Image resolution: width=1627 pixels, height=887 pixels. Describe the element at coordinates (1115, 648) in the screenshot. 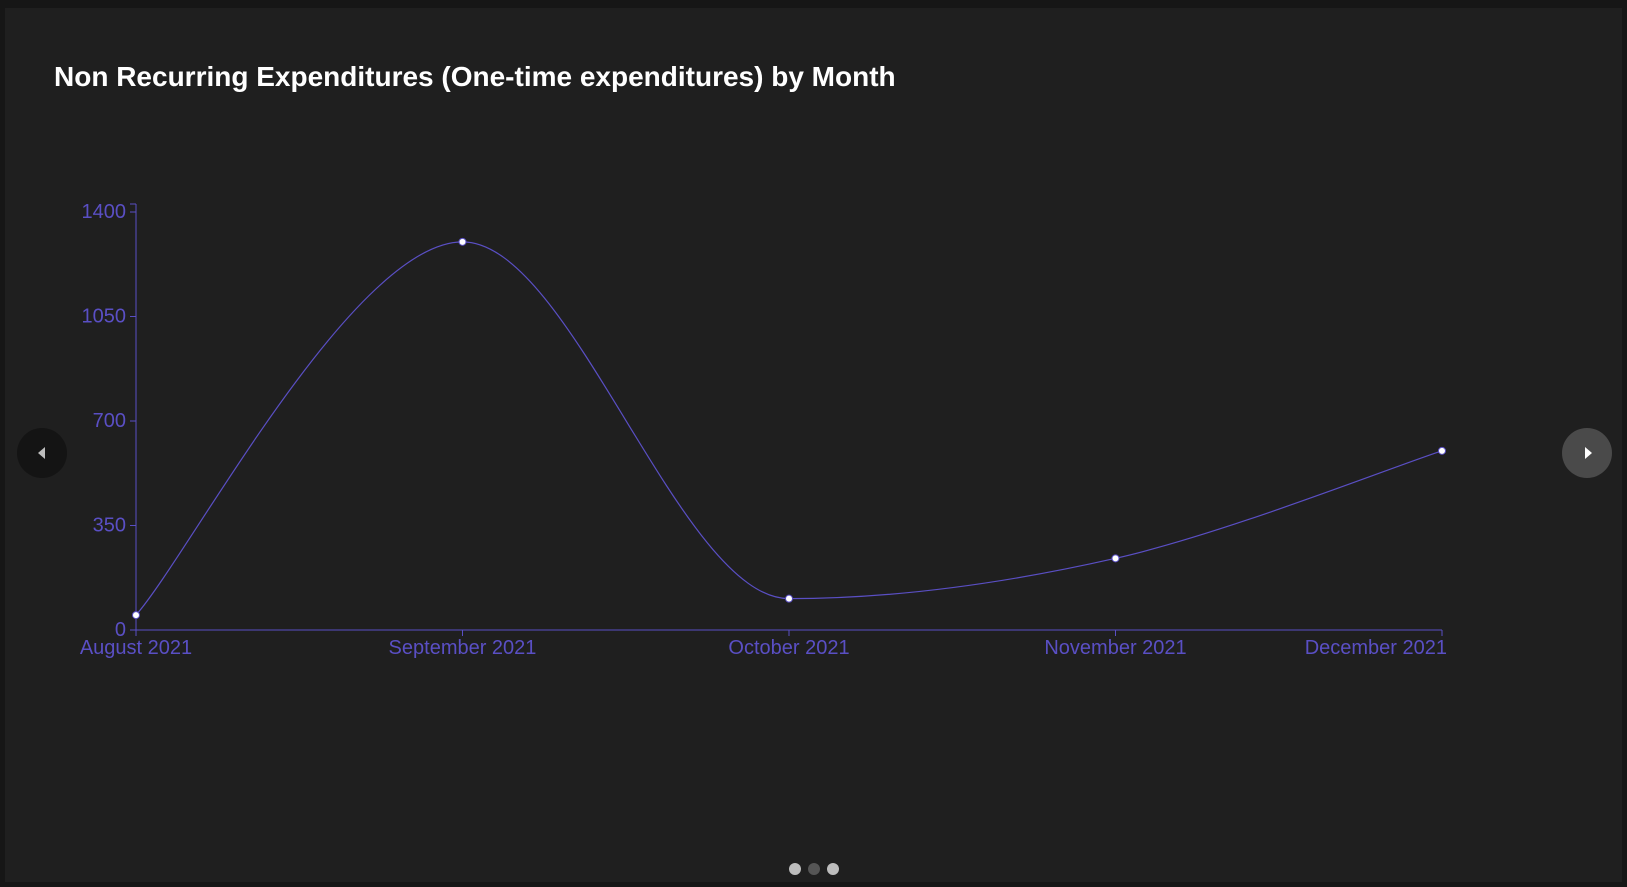

I see `x-tick-label: November 2021` at that location.